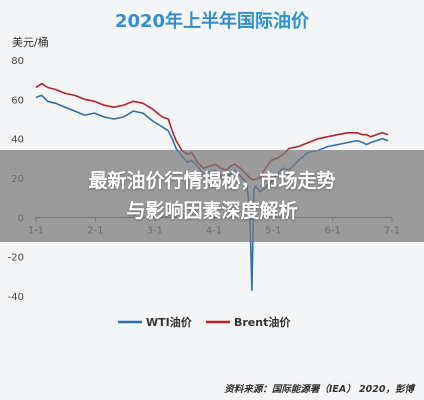  What do you see at coordinates (204, 322) in the screenshot?
I see `legend: WTI油价 Brent油价` at bounding box center [204, 322].